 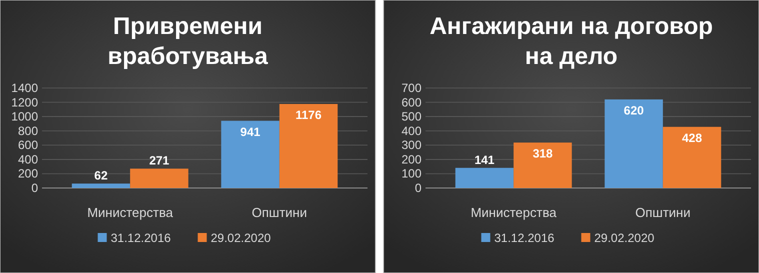 What do you see at coordinates (543, 153) in the screenshot?
I see `data-label: 318` at bounding box center [543, 153].